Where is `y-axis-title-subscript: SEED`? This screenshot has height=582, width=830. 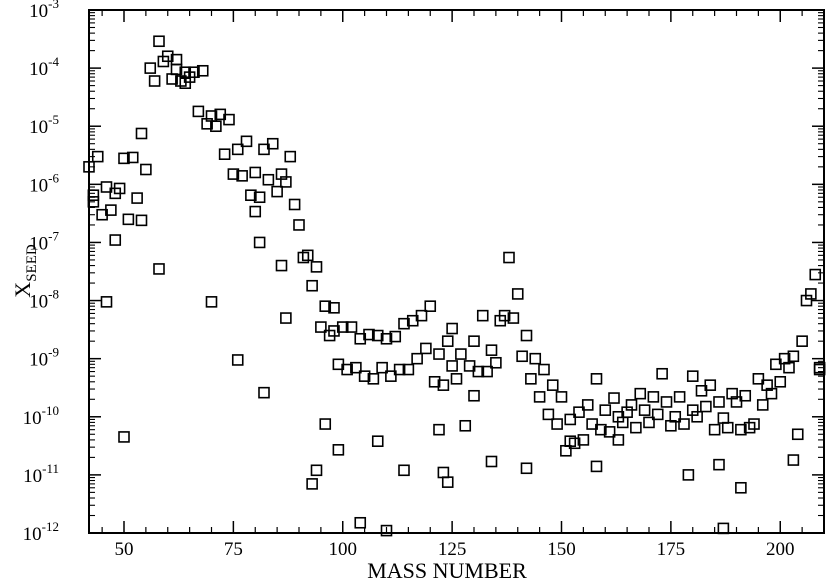
y-axis-title-subscript: SEED is located at coordinates (32, 263).